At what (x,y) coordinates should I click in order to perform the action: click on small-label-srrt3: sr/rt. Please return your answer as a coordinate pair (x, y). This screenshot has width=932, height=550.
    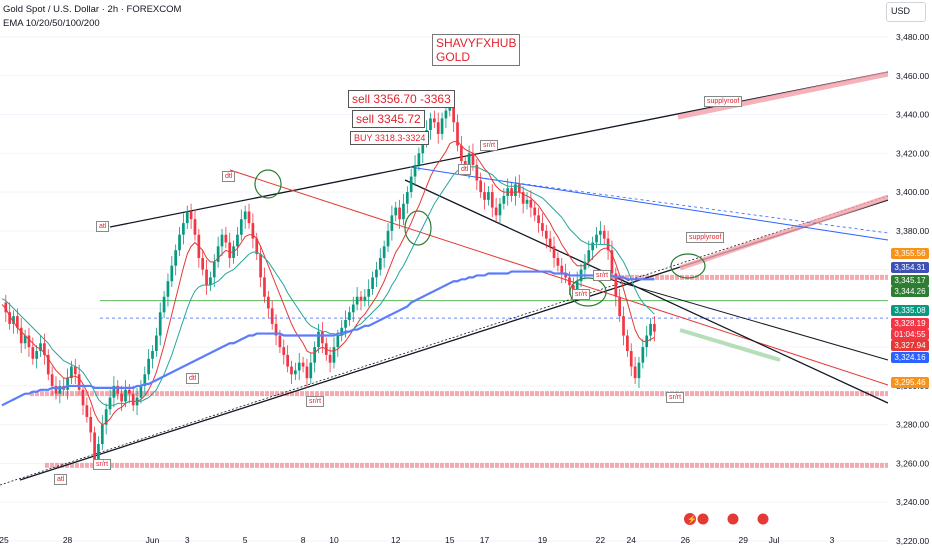
    Looking at the image, I should click on (489, 145).